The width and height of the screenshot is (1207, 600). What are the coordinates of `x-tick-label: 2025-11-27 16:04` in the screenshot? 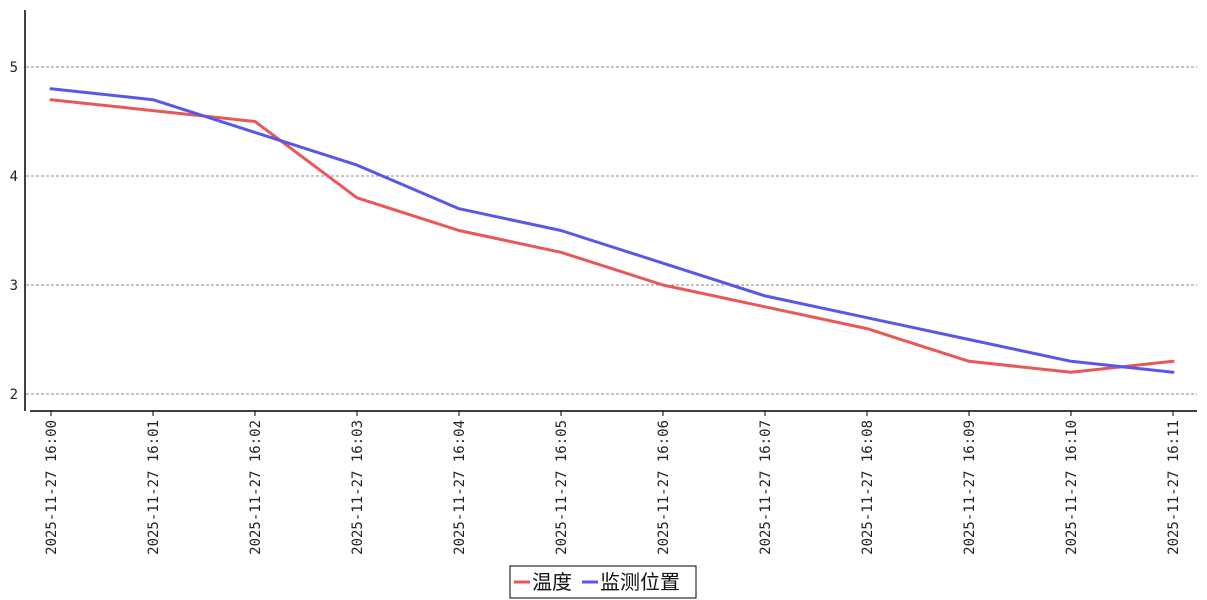 It's located at (460, 487).